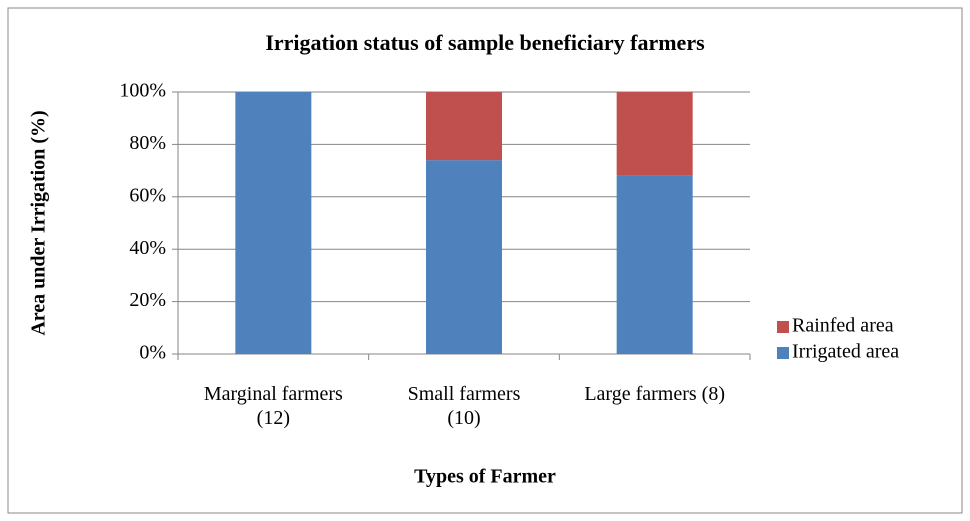 The height and width of the screenshot is (521, 970). What do you see at coordinates (464, 406) in the screenshot?
I see `x-tick-label: Small farmers (10)` at bounding box center [464, 406].